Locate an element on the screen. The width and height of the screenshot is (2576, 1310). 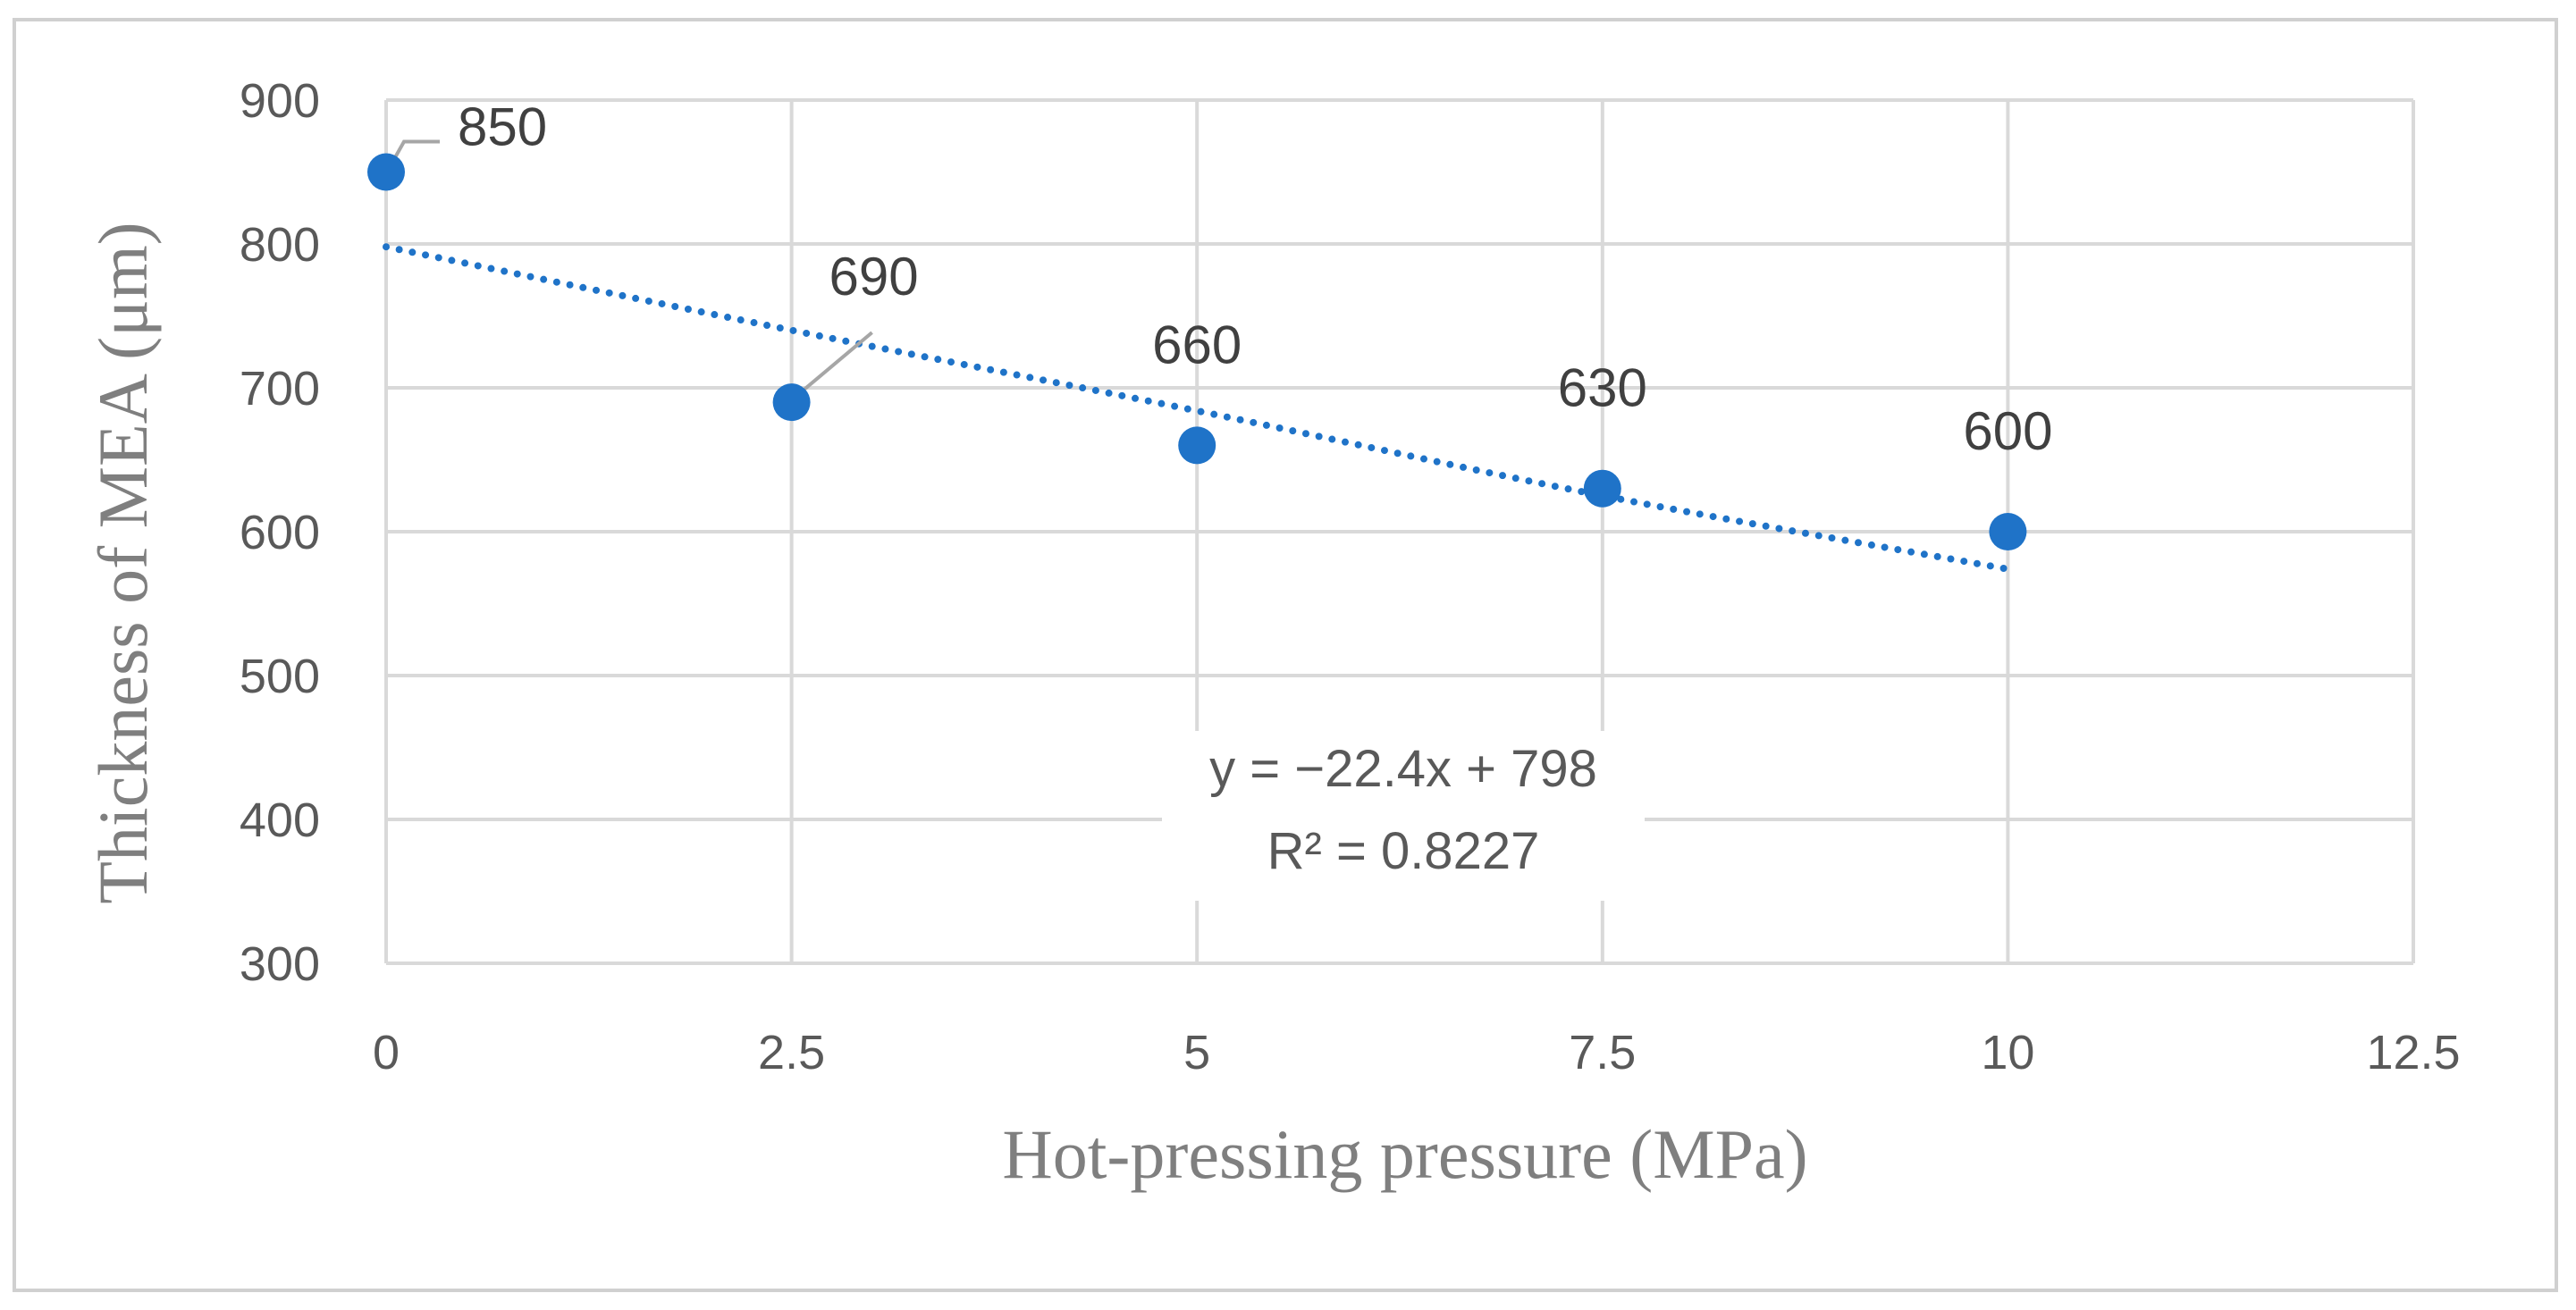
y-tick-labels: 300 400 500 600 700 800 900 is located at coordinates (280, 532).